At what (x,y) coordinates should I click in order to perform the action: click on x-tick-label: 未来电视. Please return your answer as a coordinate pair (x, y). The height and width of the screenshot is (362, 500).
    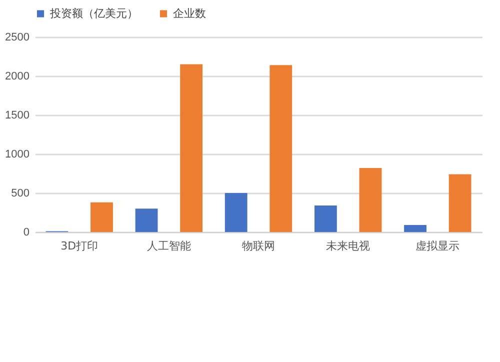
    Looking at the image, I should click on (348, 246).